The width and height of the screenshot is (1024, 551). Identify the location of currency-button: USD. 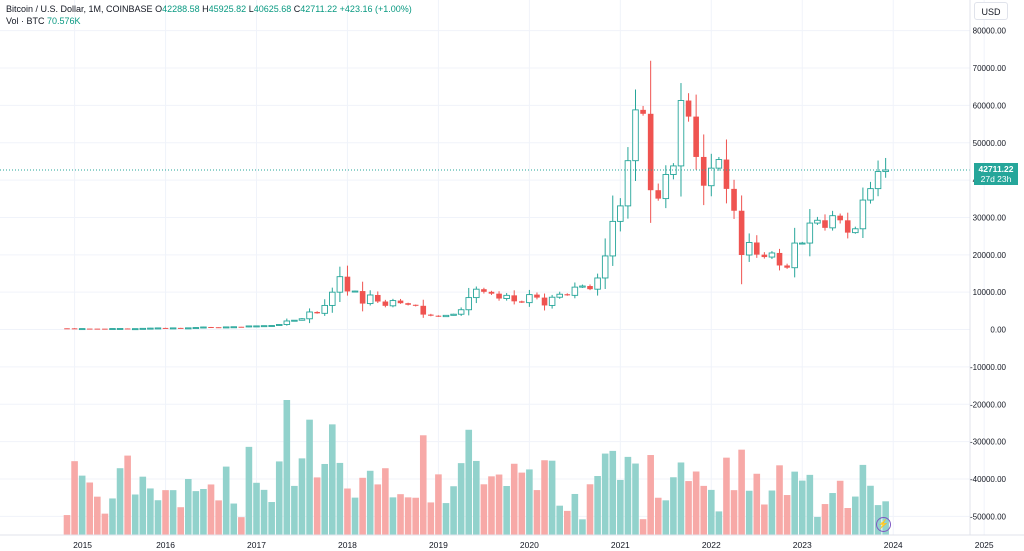
(991, 11).